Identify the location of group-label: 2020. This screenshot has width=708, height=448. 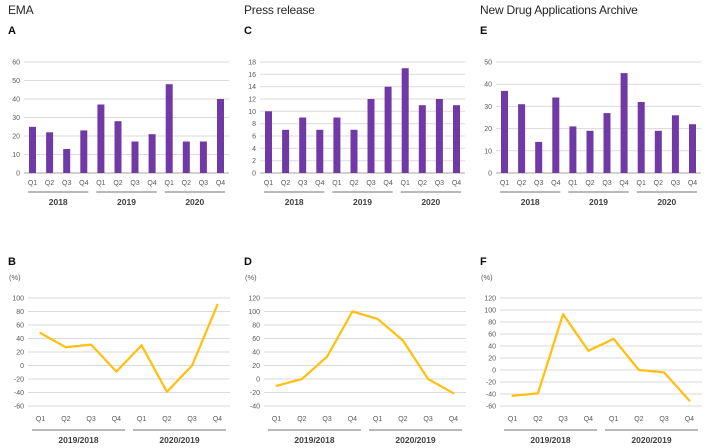
(194, 202).